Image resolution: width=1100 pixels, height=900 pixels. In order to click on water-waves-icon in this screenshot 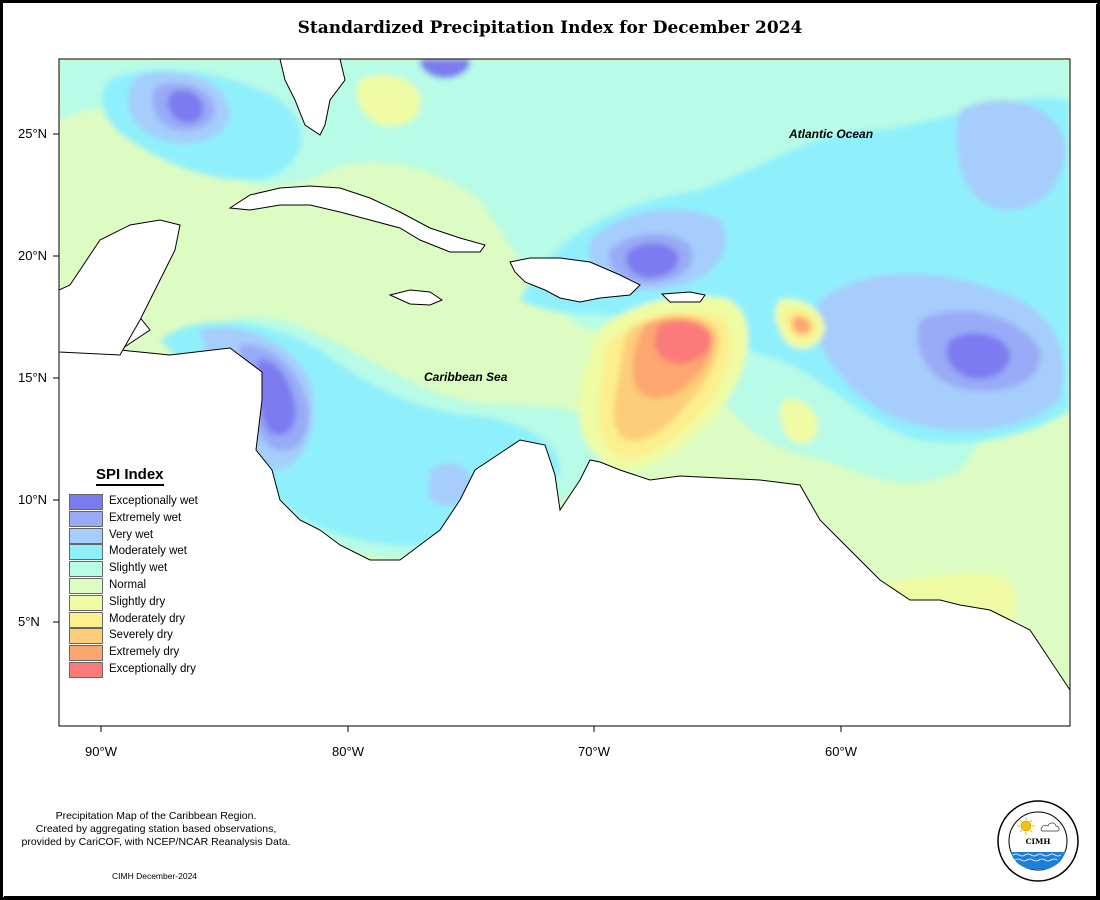, I will do `click(1038, 861)`.